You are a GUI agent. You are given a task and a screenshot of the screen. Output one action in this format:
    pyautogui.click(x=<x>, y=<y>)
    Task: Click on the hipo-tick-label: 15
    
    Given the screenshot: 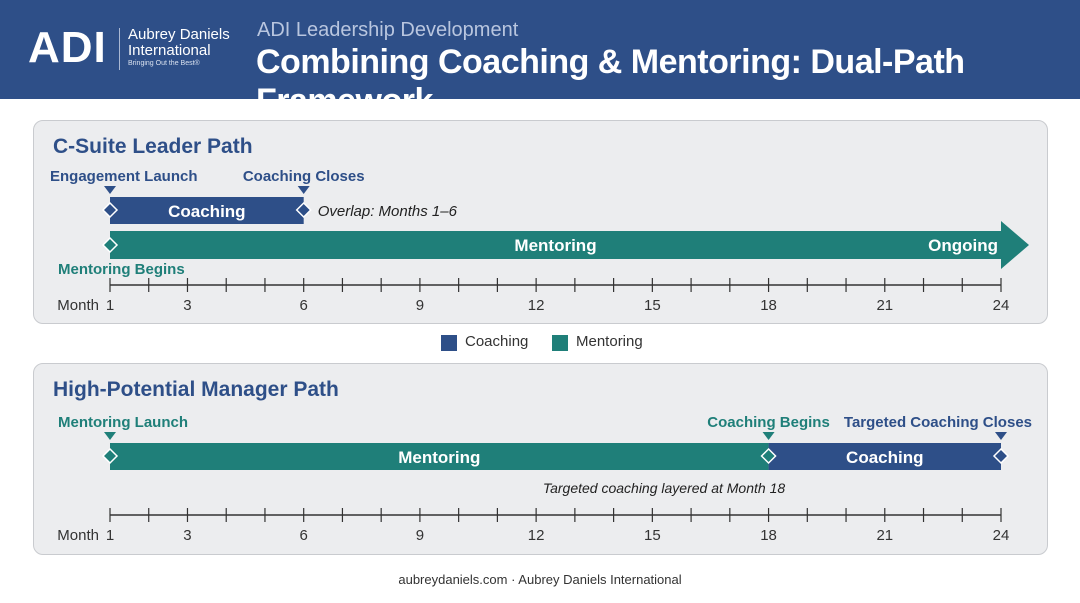 What is the action you would take?
    pyautogui.click(x=652, y=535)
    